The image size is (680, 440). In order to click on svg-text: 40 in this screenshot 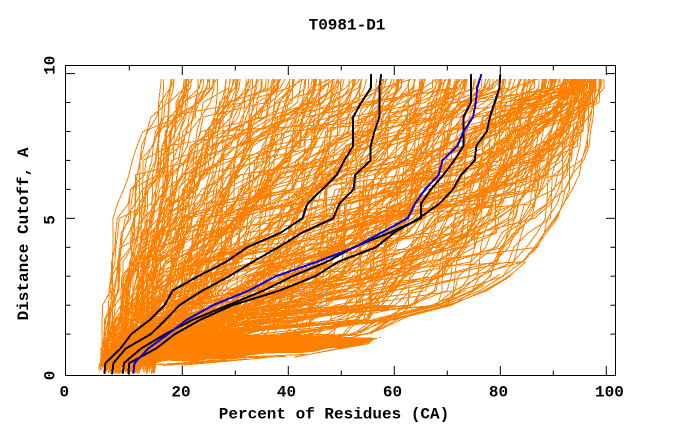, I will do `click(286, 392)`.